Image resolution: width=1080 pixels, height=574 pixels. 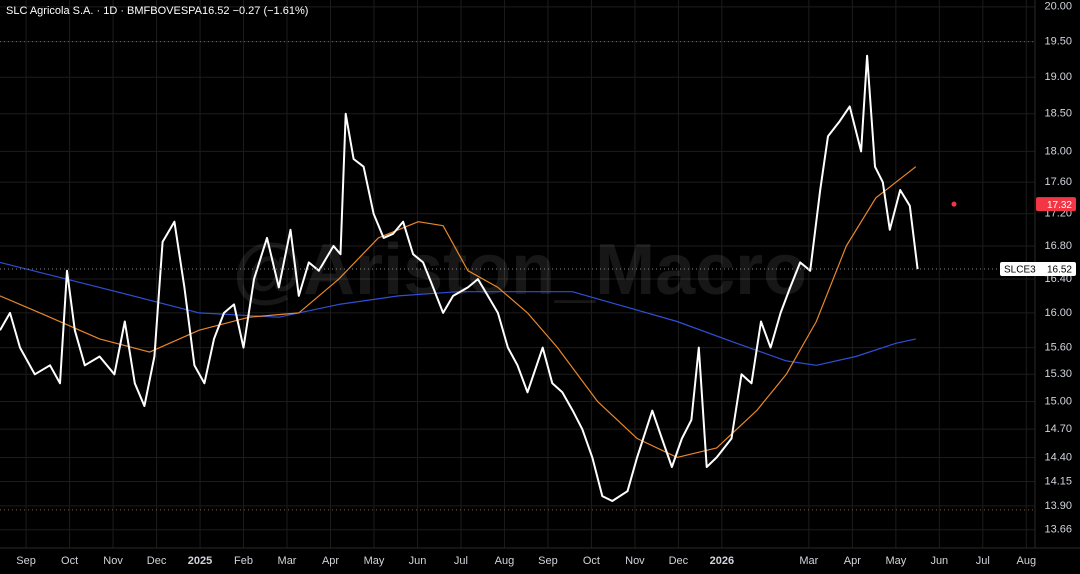 What do you see at coordinates (1058, 114) in the screenshot?
I see `y-tick-label: 18.50` at bounding box center [1058, 114].